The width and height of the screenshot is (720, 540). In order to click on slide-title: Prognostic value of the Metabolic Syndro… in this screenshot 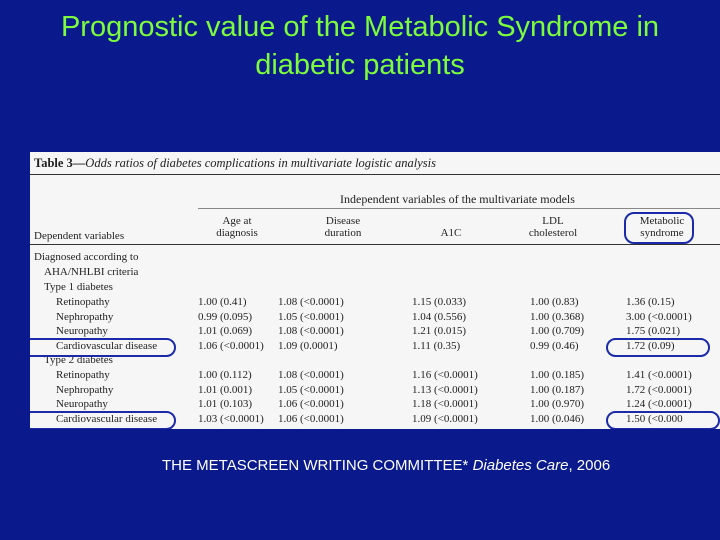, I will do `click(360, 46)`.